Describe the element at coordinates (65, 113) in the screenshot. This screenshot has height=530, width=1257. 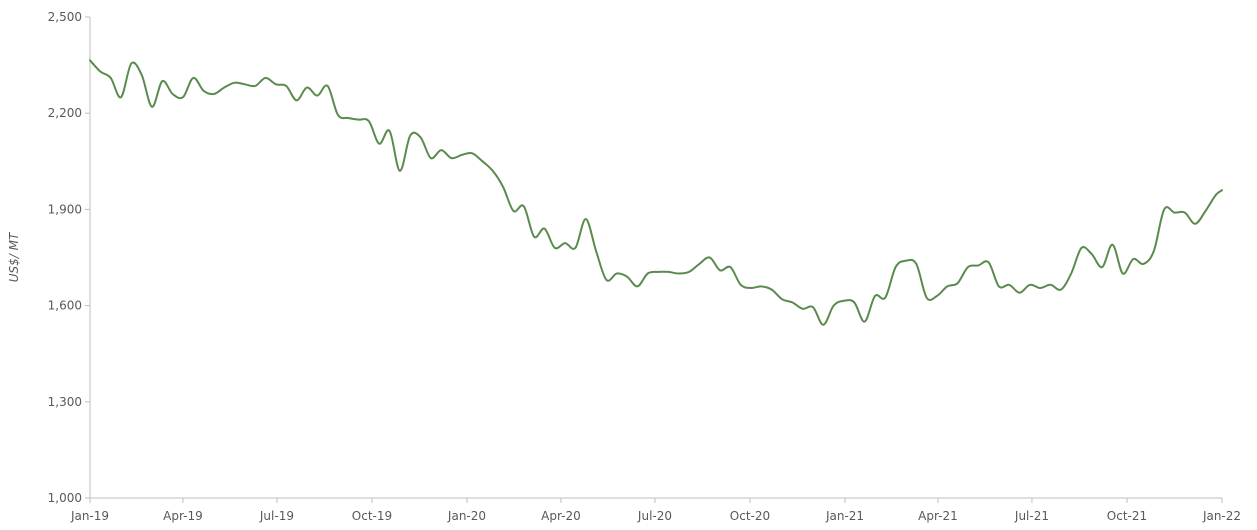
I see `y-tick-label: 2,200` at that location.